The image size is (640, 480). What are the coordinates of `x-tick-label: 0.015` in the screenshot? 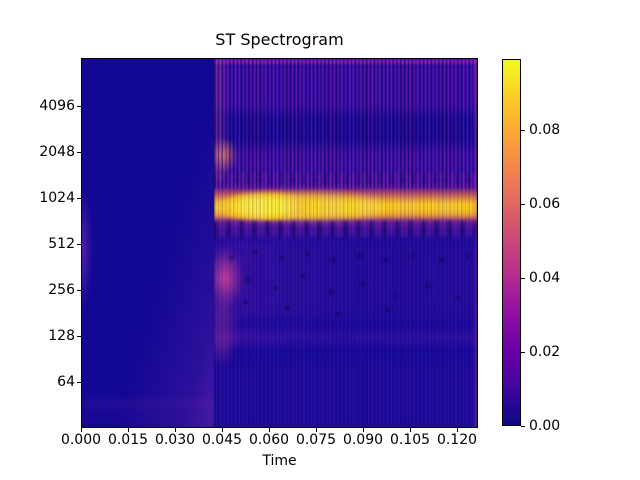 It's located at (128, 440).